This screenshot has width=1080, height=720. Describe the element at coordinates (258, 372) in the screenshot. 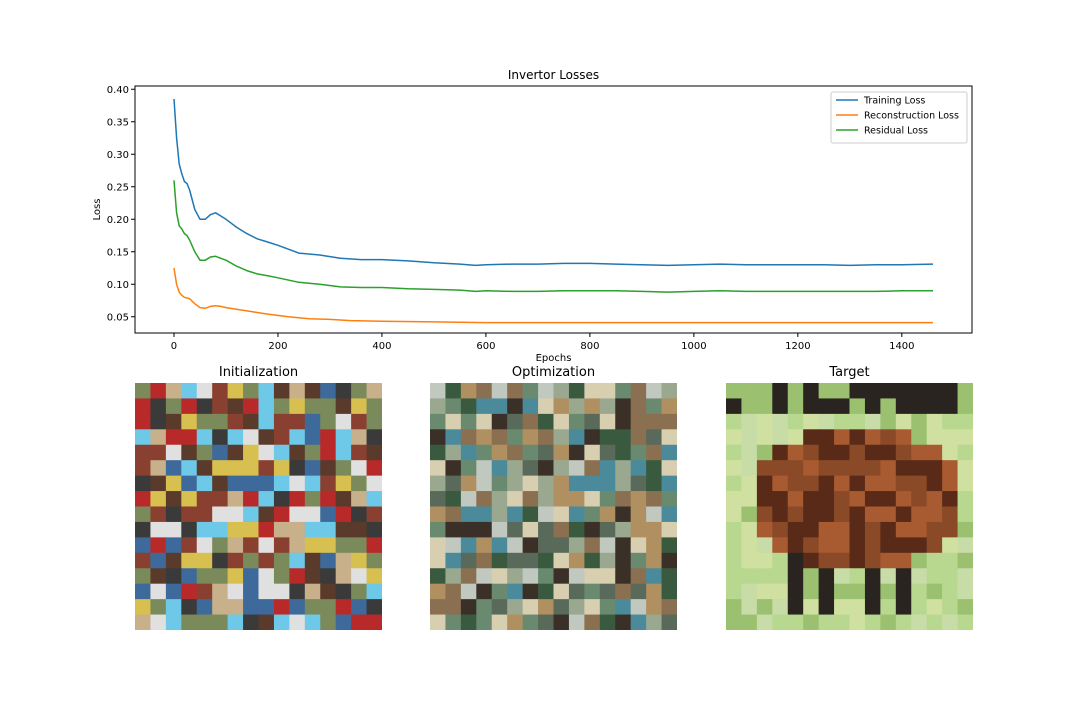

I see `image-title-initialization: Initialization` at that location.